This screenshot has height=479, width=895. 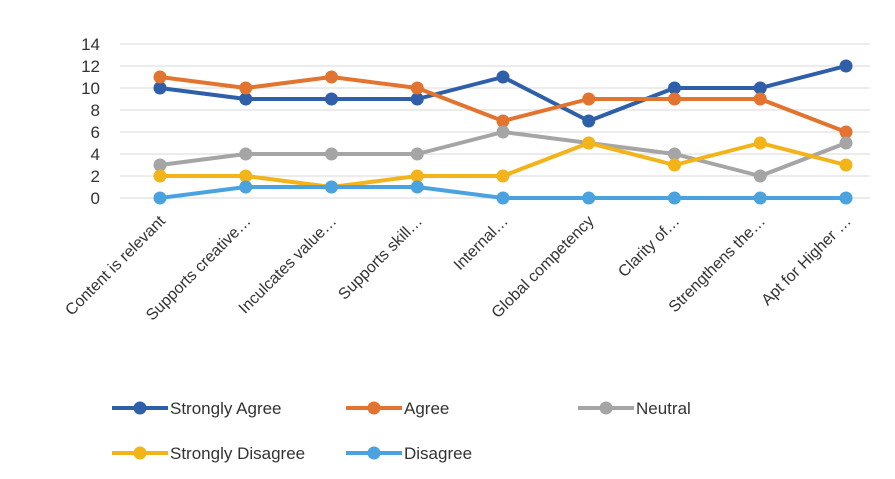 What do you see at coordinates (634, 408) in the screenshot?
I see `legend-item: Neutral` at bounding box center [634, 408].